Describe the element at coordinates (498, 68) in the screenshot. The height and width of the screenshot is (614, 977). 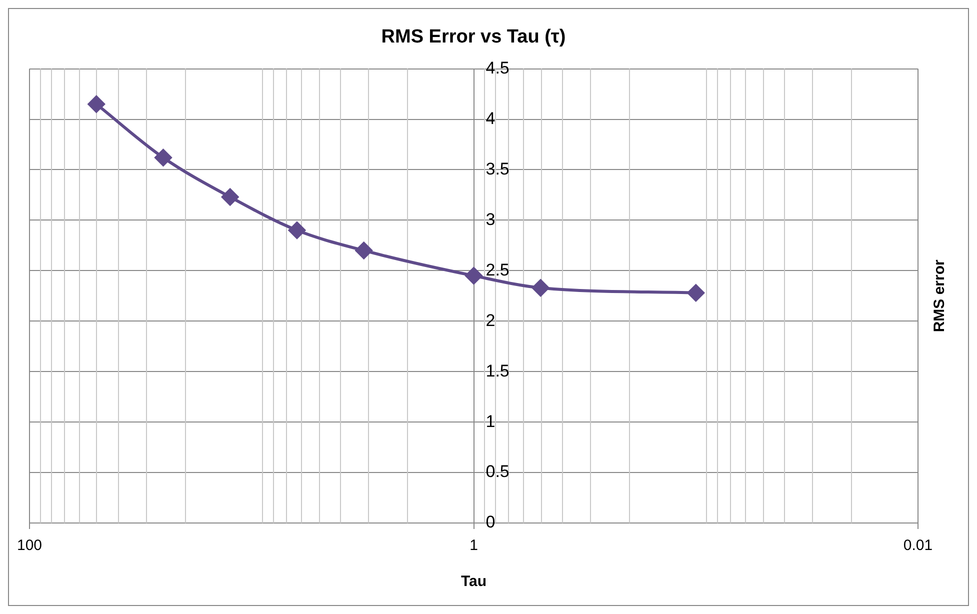
I see `y-tick-label: 4.5` at that location.